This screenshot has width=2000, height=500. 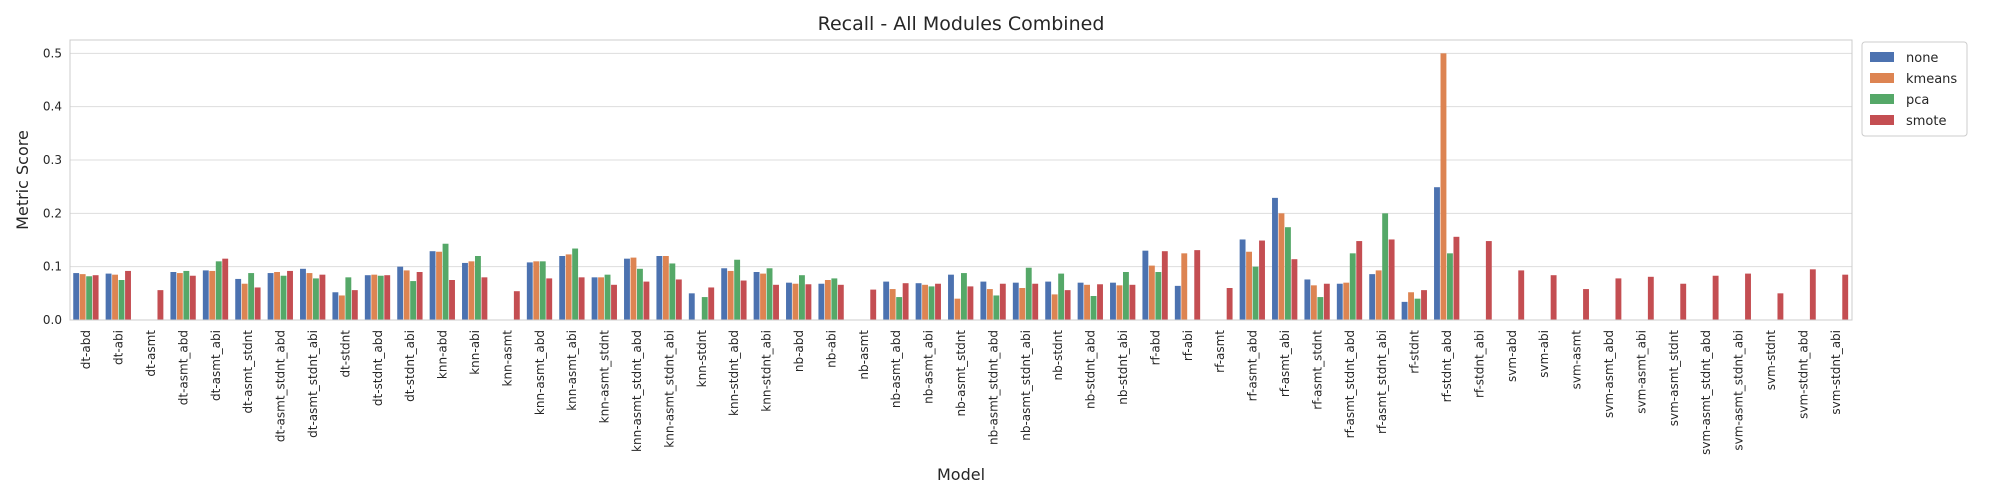 What do you see at coordinates (605, 377) in the screenshot?
I see `x-tick-label: knn-asmt_stdnt` at bounding box center [605, 377].